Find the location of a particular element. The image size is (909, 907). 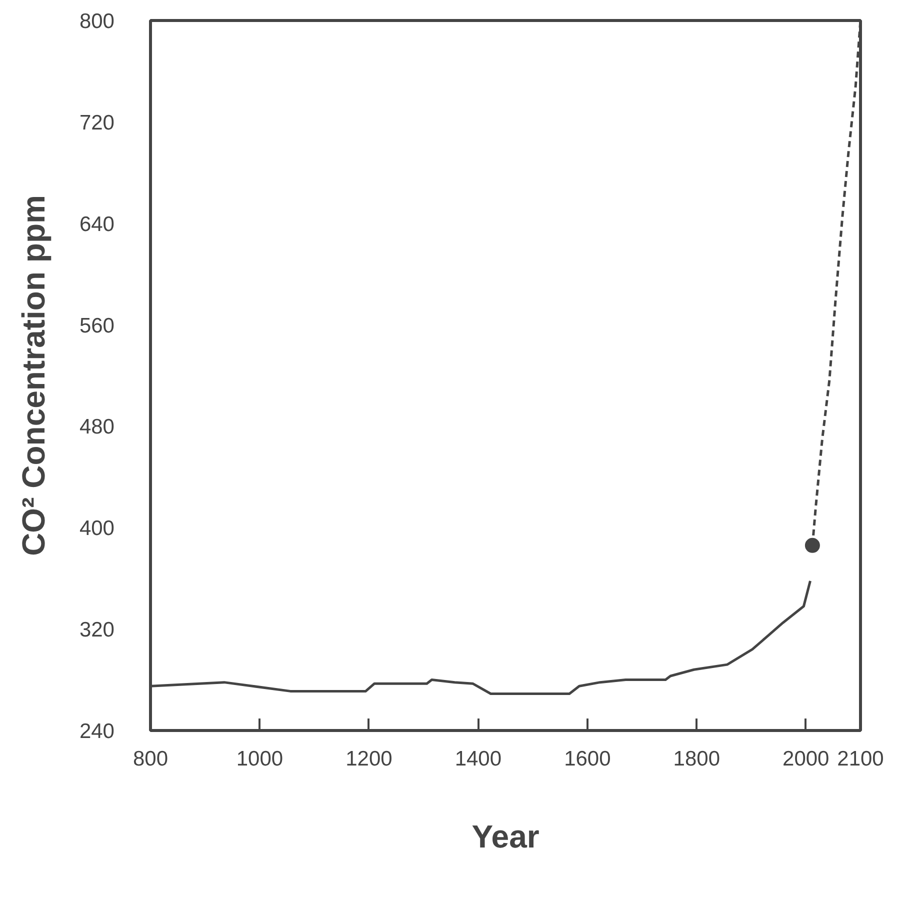

y-tick-label: 800 is located at coordinates (97, 21).